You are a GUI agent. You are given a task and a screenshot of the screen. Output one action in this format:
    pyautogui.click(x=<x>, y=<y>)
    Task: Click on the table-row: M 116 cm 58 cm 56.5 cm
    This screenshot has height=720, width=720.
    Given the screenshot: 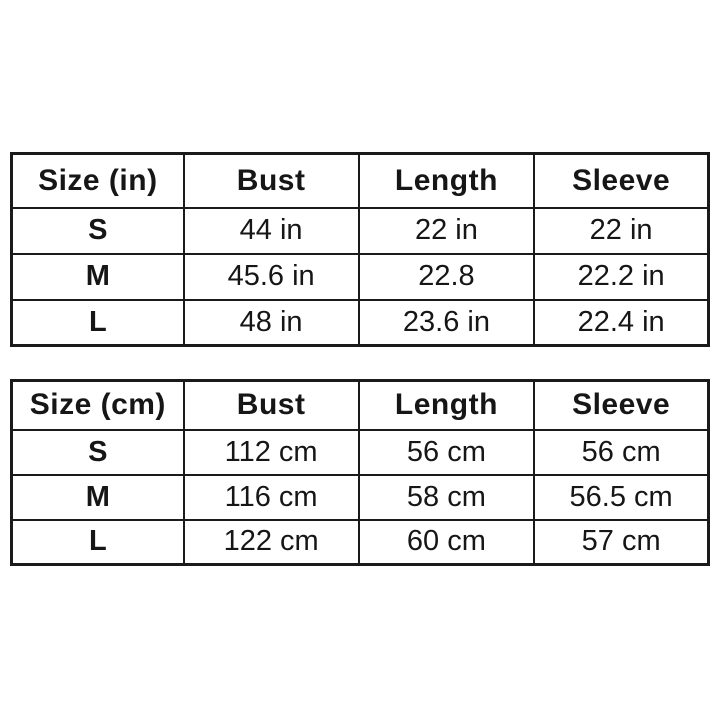 What is the action you would take?
    pyautogui.click(x=360, y=497)
    